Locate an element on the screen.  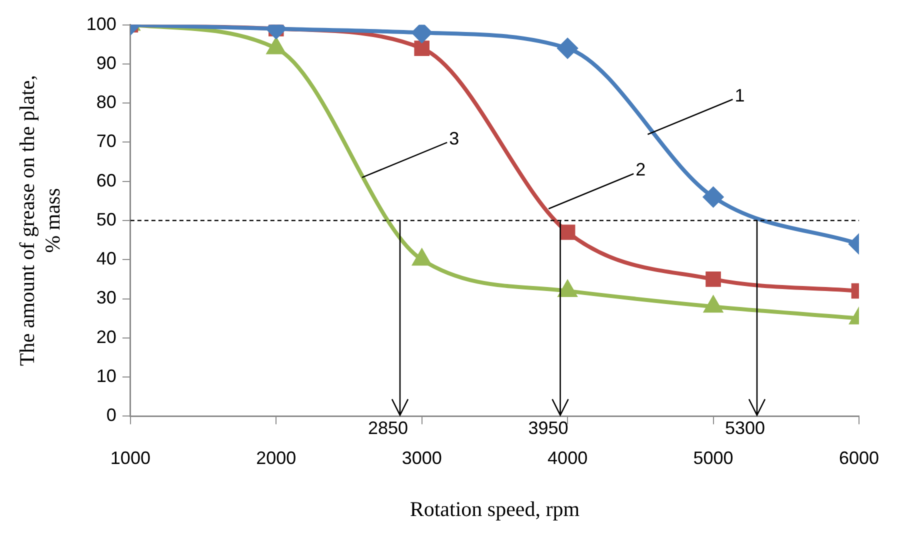
y-tick-label: 20 is located at coordinates (106, 336).